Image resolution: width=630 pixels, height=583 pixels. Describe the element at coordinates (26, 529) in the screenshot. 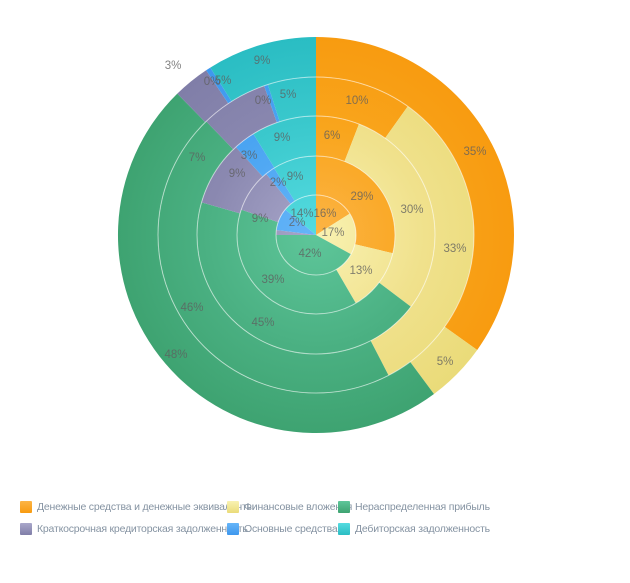

I see `legend-swatch-short-term-payables` at that location.